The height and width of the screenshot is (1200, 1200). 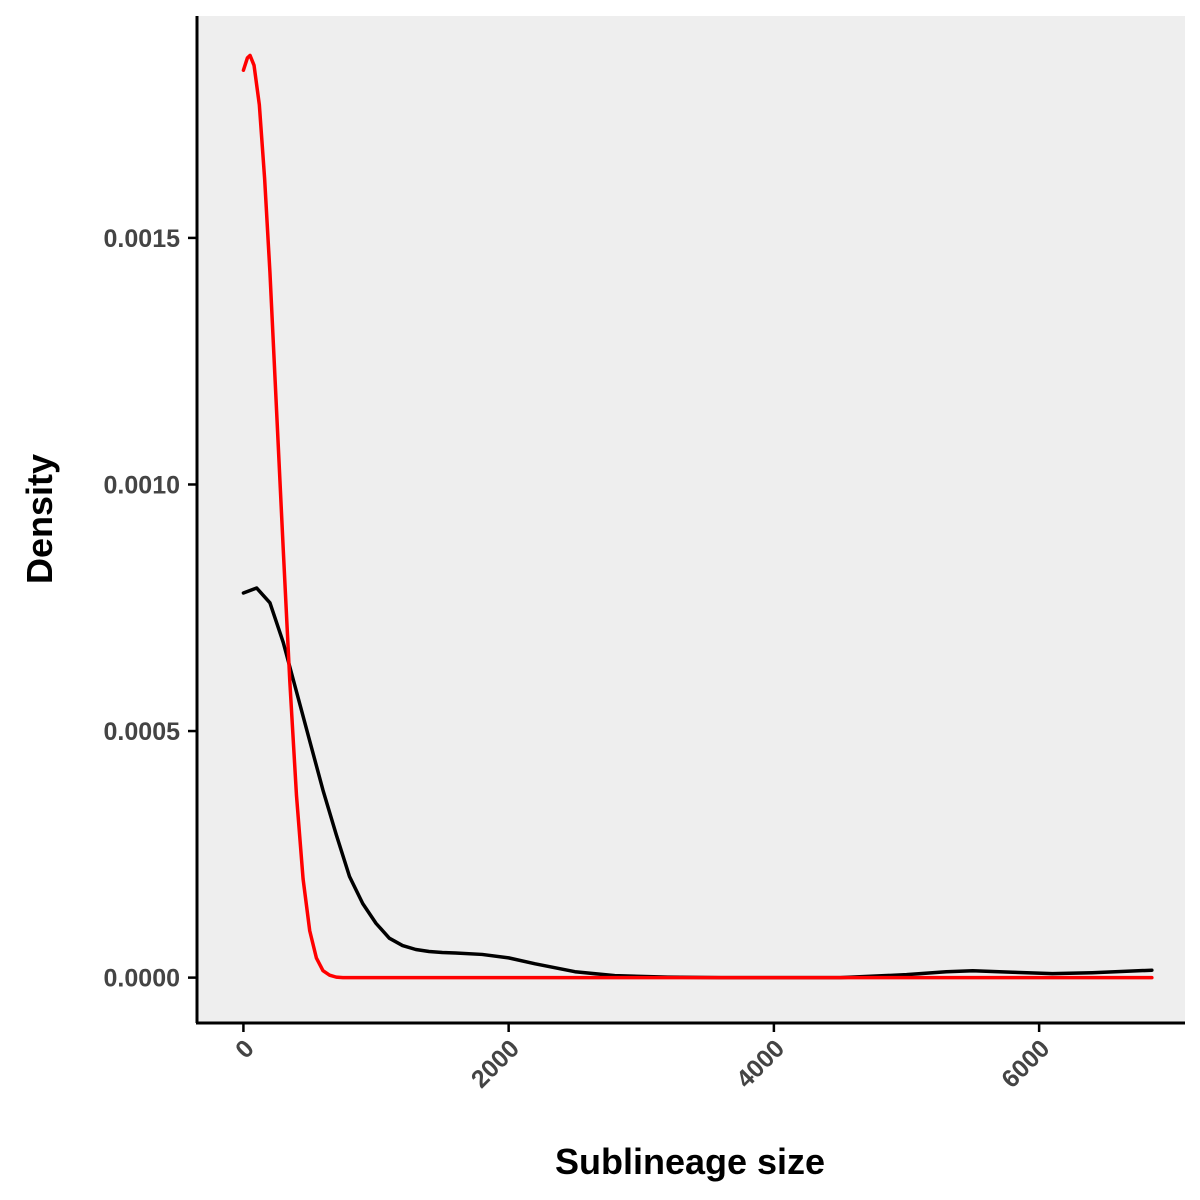 I want to click on y-axis-title: Density, so click(x=39, y=519).